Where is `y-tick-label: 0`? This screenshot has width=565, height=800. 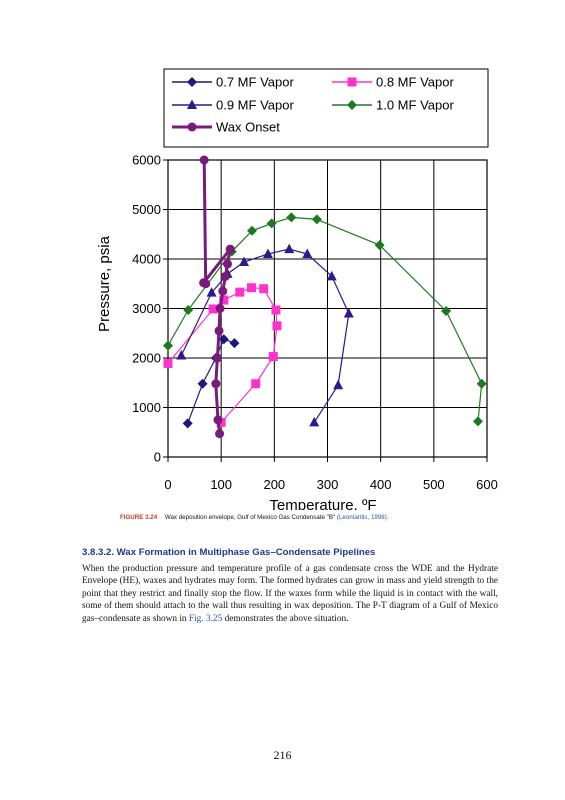
y-tick-label: 0 is located at coordinates (157, 457).